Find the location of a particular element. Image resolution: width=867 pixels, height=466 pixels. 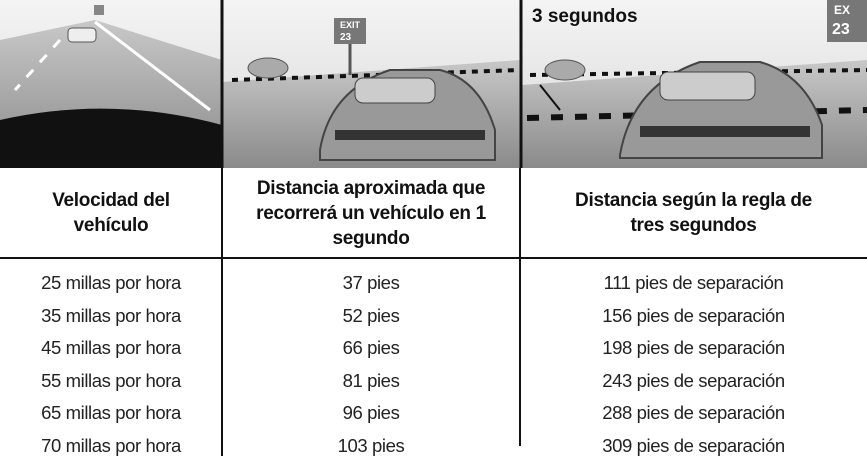

table-cell: 81 pies is located at coordinates (371, 380).